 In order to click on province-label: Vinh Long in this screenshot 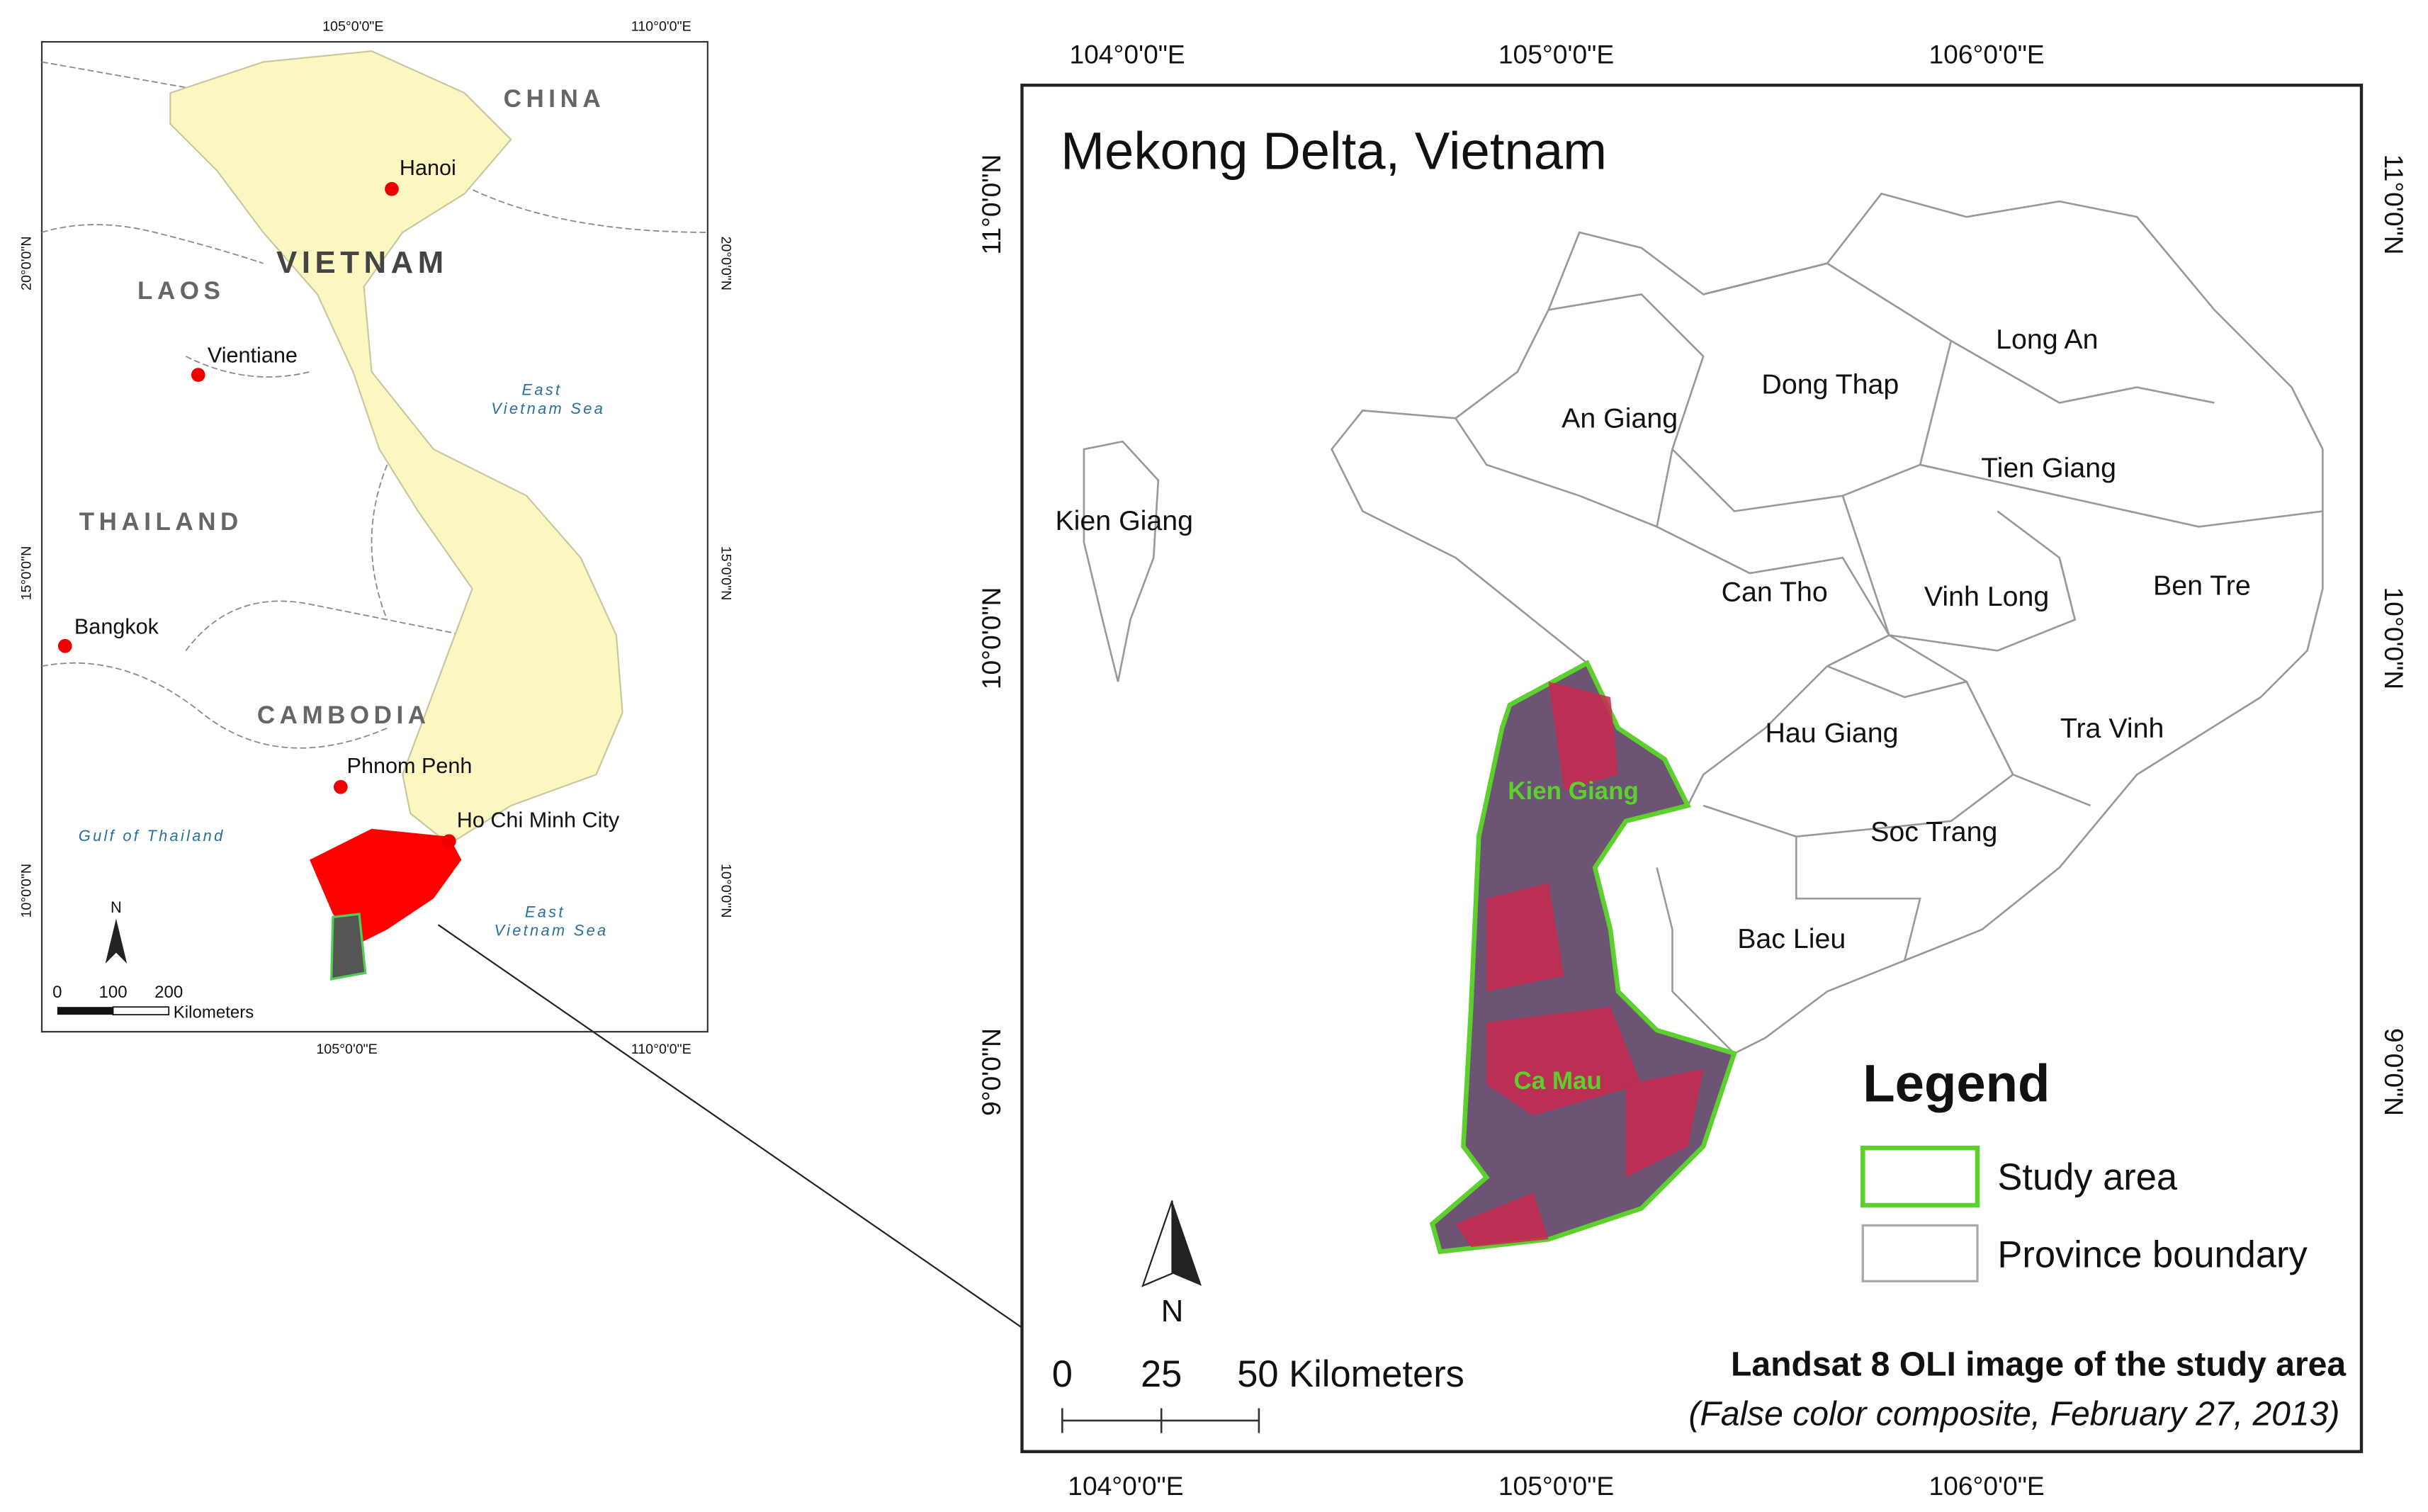, I will do `click(1986, 596)`.